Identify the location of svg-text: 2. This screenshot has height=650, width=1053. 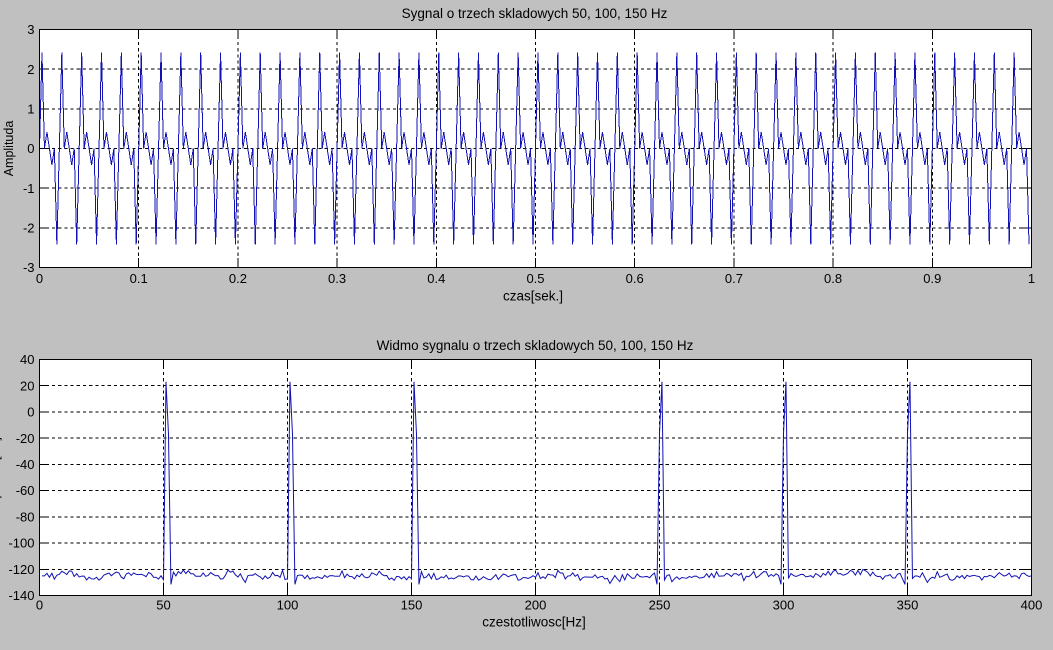
(30, 69).